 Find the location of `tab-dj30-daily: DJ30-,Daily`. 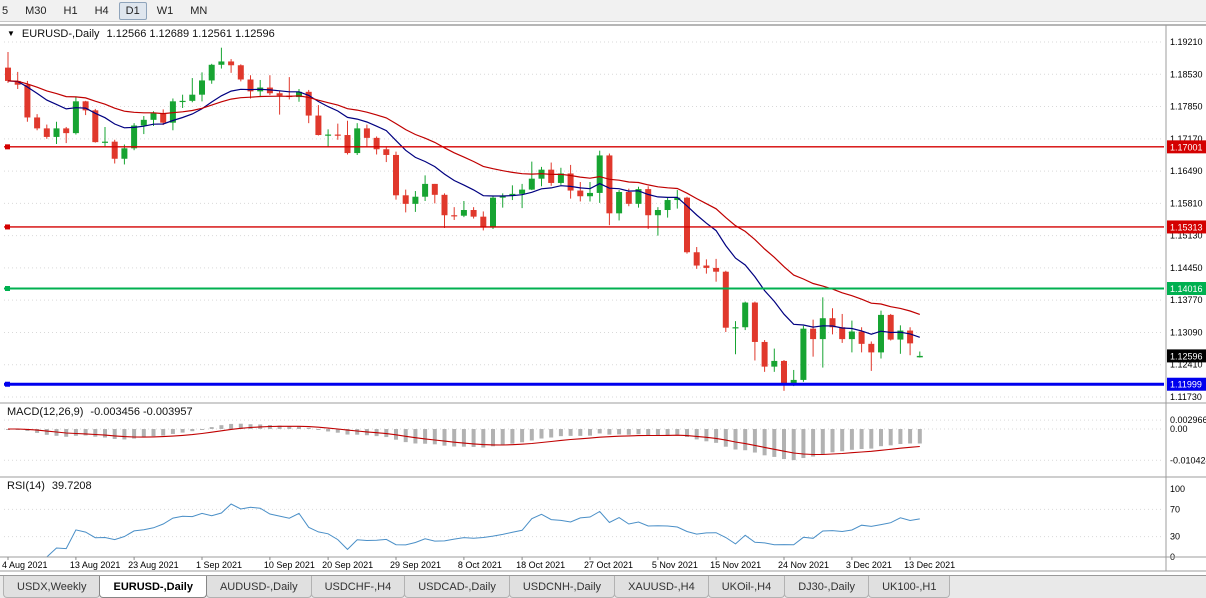

tab-dj30-daily: DJ30-,Daily is located at coordinates (827, 587).